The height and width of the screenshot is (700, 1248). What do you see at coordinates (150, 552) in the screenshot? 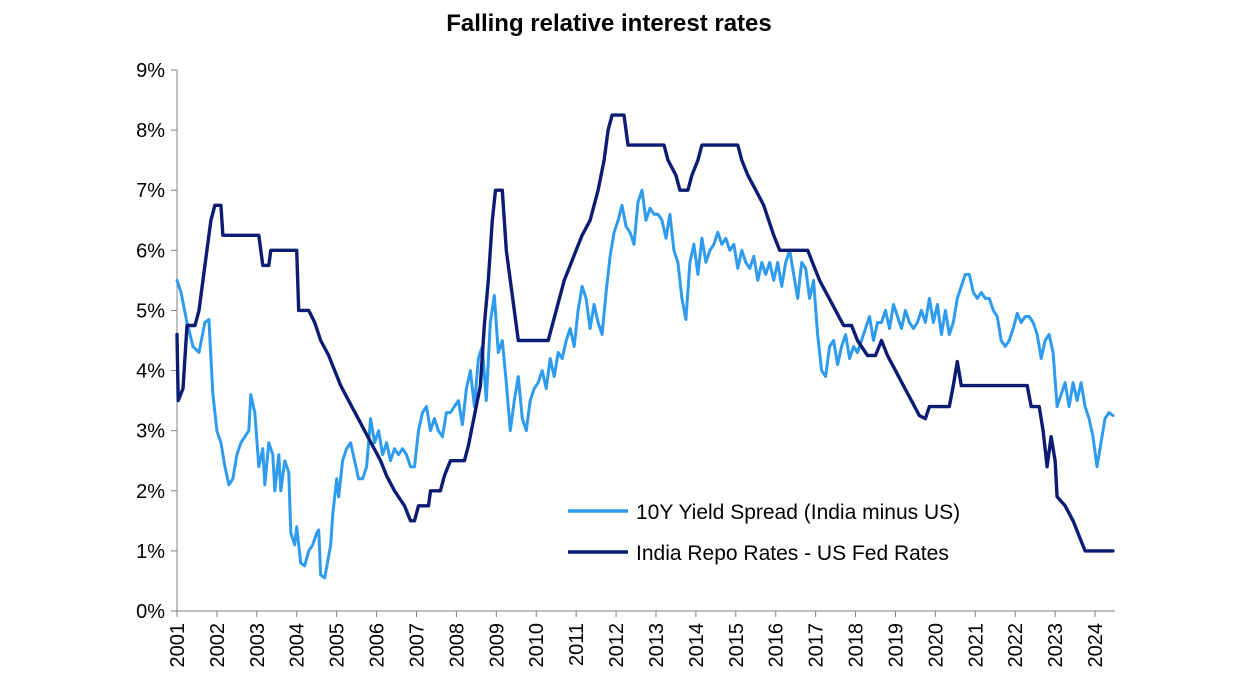
I see `y-tick-label: 1%` at bounding box center [150, 552].